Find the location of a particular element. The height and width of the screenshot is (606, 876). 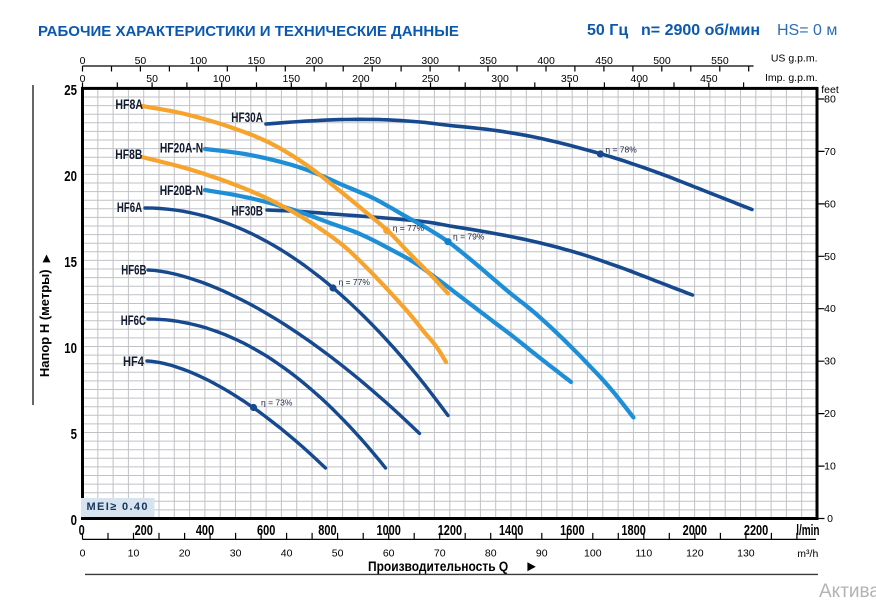

svg-text: 1200 is located at coordinates (450, 530).